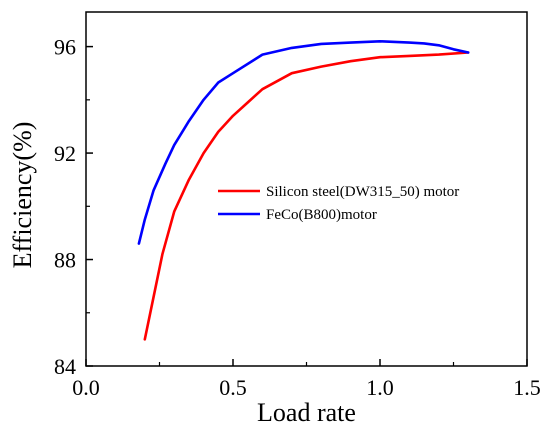 The width and height of the screenshot is (550, 435). What do you see at coordinates (380, 387) in the screenshot?
I see `x-tick-label: 1.0` at bounding box center [380, 387].